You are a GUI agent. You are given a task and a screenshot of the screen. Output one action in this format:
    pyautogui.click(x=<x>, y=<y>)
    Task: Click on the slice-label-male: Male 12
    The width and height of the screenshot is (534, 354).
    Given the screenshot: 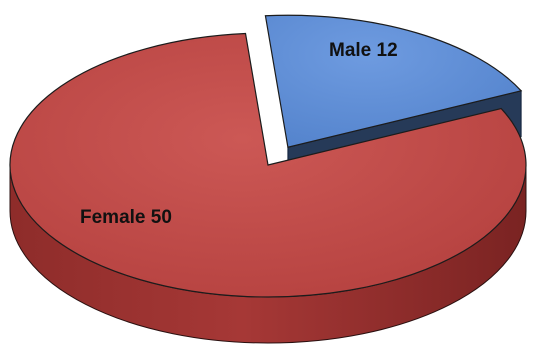 What is the action you would take?
    pyautogui.click(x=363, y=50)
    